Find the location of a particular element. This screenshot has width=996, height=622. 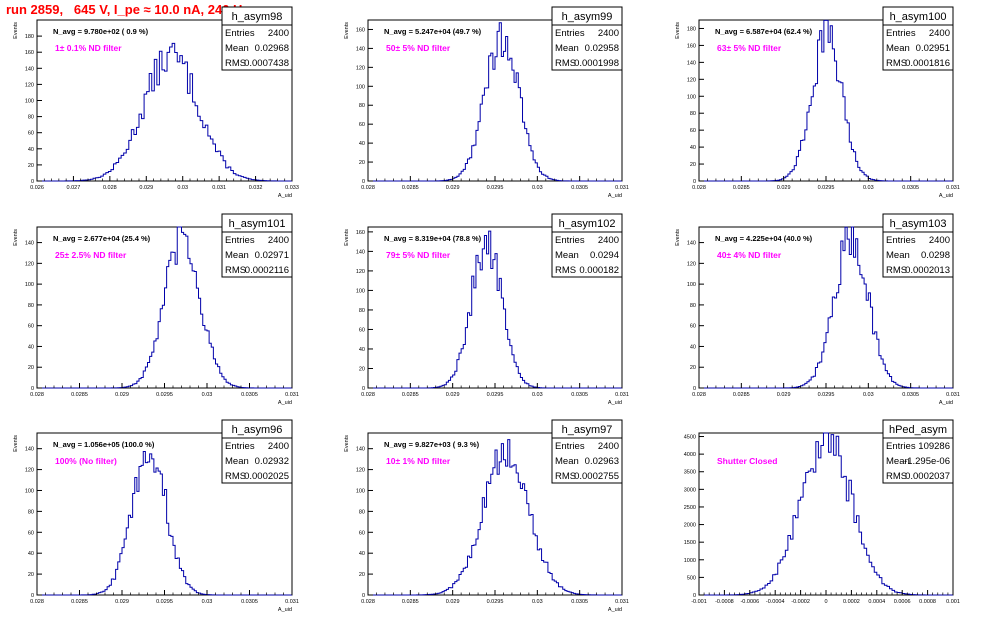

x-tick-label: -0.0002 is located at coordinates (800, 602).